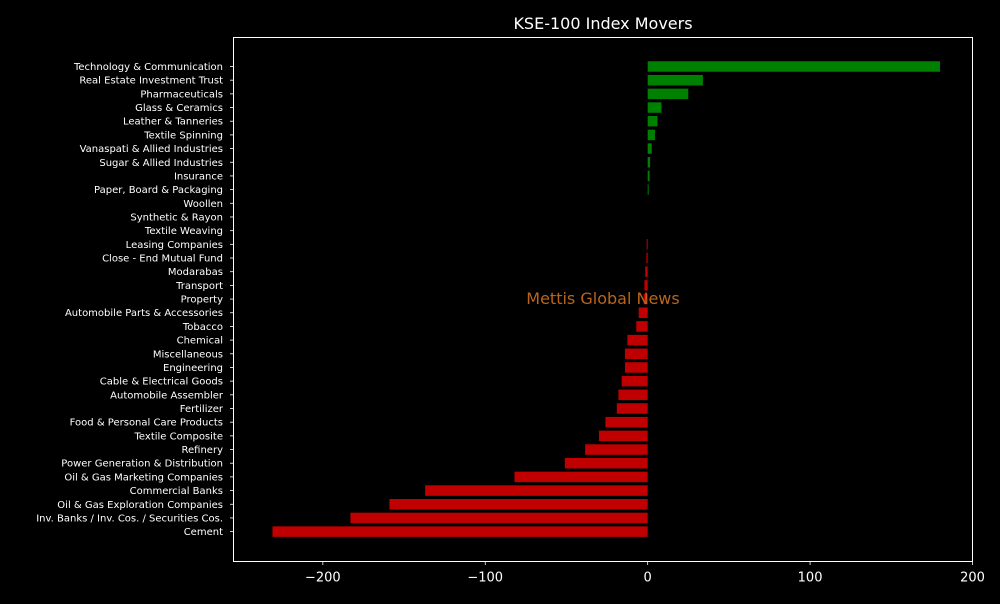  What do you see at coordinates (652, 121) in the screenshot?
I see `bar-leather-tanneries` at bounding box center [652, 121].